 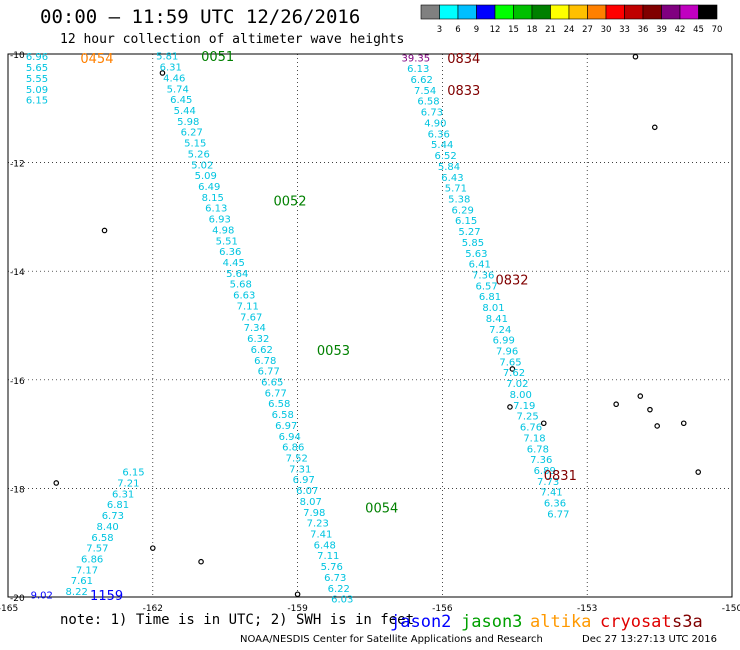 What do you see at coordinates (192, 133) in the screenshot?
I see `wave-height-value: 6.27` at bounding box center [192, 133].